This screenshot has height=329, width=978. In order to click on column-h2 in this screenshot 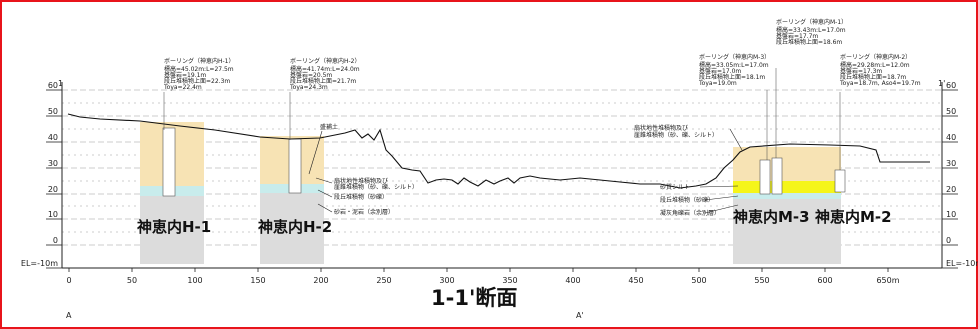, I will do `click(292, 200)`.